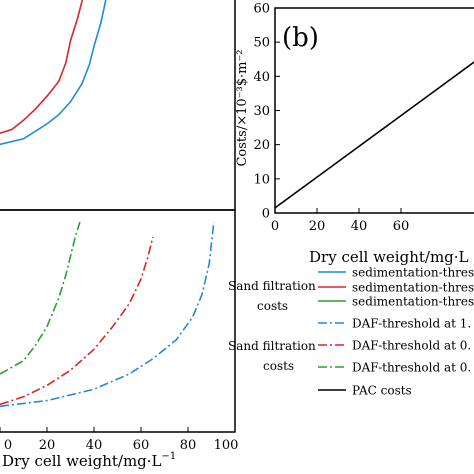 The height and width of the screenshot is (474, 474). Describe the element at coordinates (340, 221) in the screenshot. I see `right-panel-x-axis: 0 20 40 60` at that location.